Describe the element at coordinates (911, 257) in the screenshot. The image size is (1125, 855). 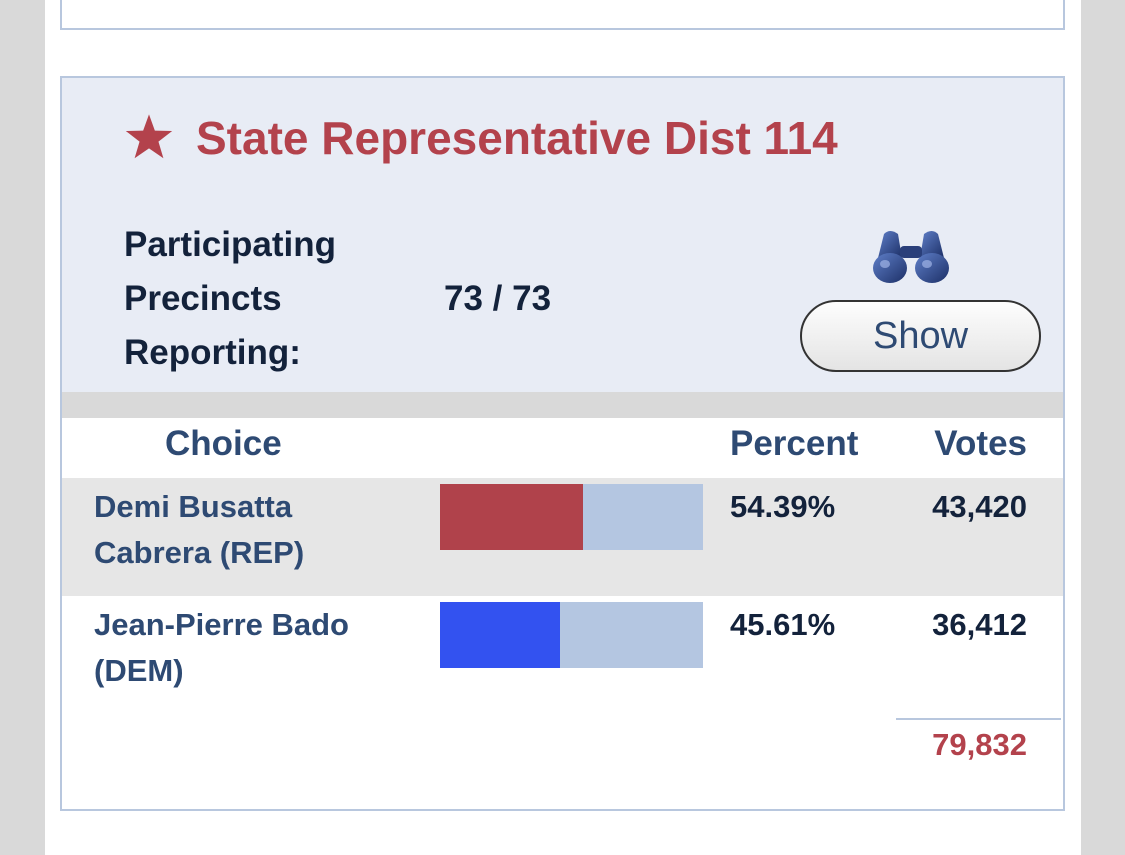
I see `binoculars-icon` at that location.